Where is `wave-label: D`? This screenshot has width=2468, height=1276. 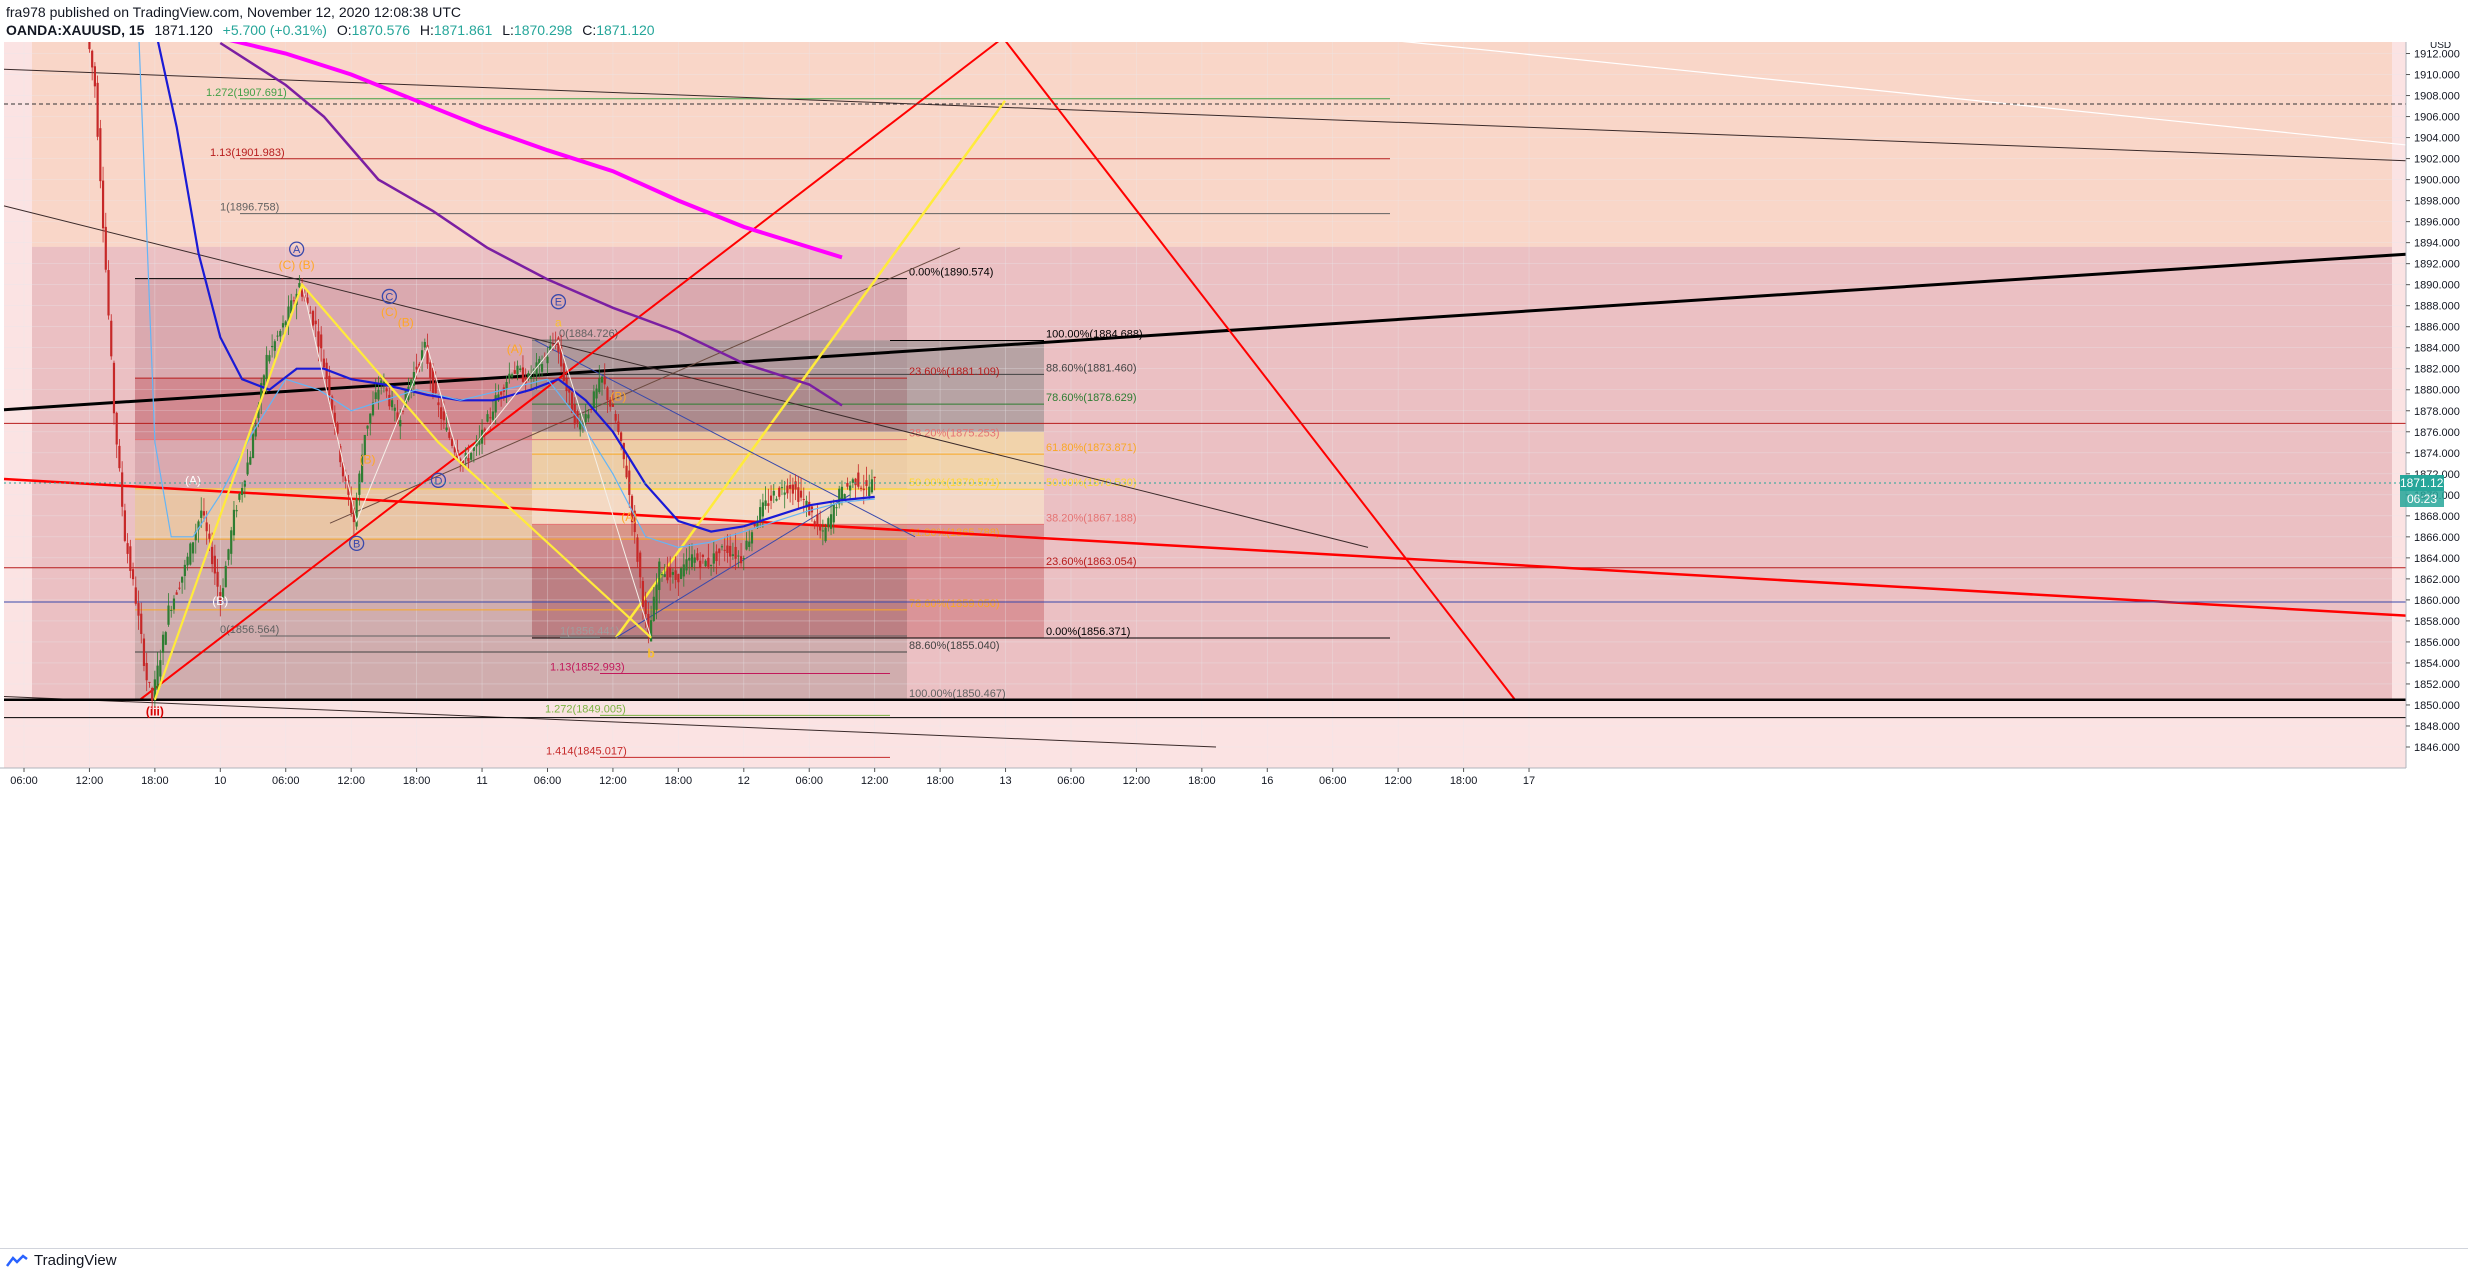
wave-label: D is located at coordinates (438, 481).